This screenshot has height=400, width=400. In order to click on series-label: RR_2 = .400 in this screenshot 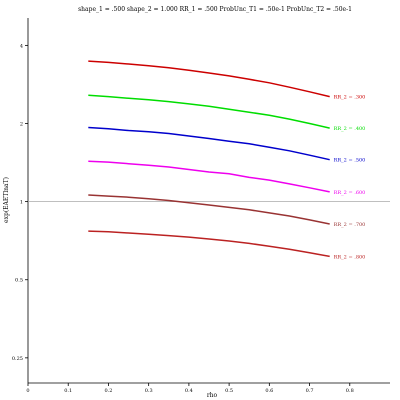, I will do `click(350, 129)`.